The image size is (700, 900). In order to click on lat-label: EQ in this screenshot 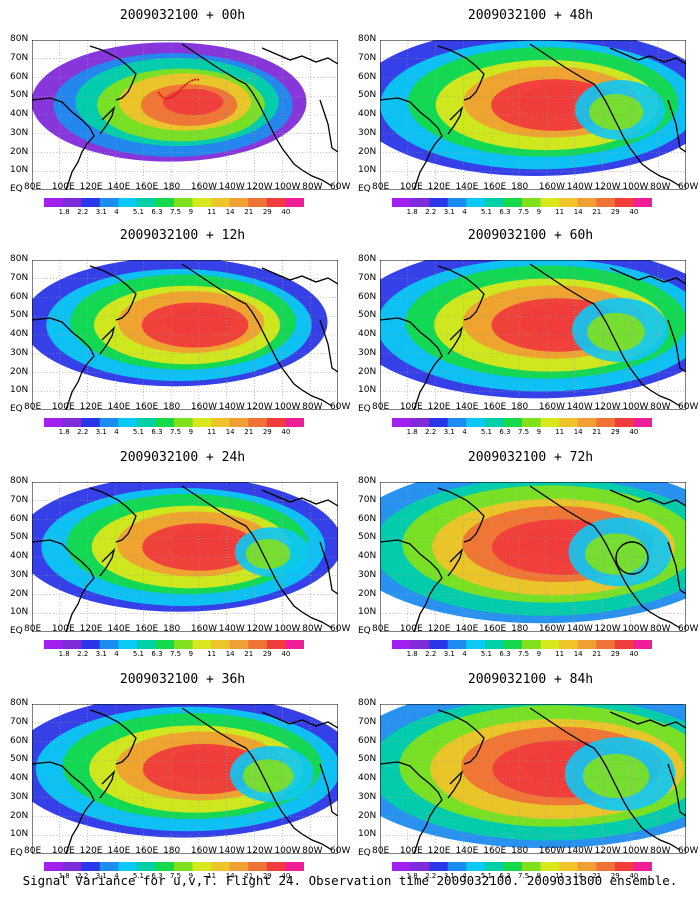, I will do `click(364, 853)`.